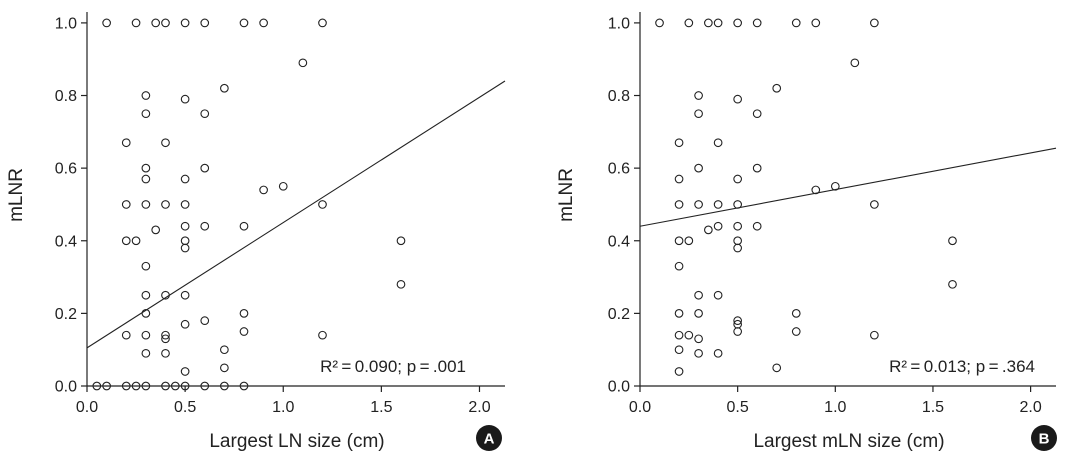  I want to click on y-tick-label-a: 1.0, so click(66, 23).